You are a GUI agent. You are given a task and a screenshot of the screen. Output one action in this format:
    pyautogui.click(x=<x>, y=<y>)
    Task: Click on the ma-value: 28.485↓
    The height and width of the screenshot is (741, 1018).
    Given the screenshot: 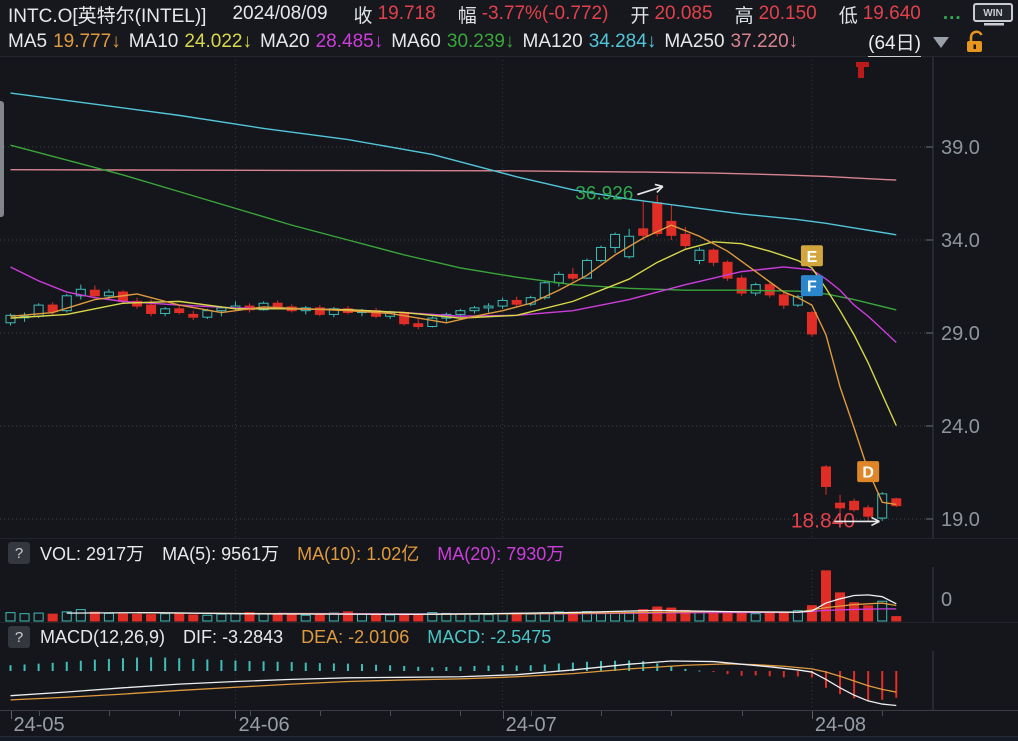 What is the action you would take?
    pyautogui.click(x=349, y=41)
    